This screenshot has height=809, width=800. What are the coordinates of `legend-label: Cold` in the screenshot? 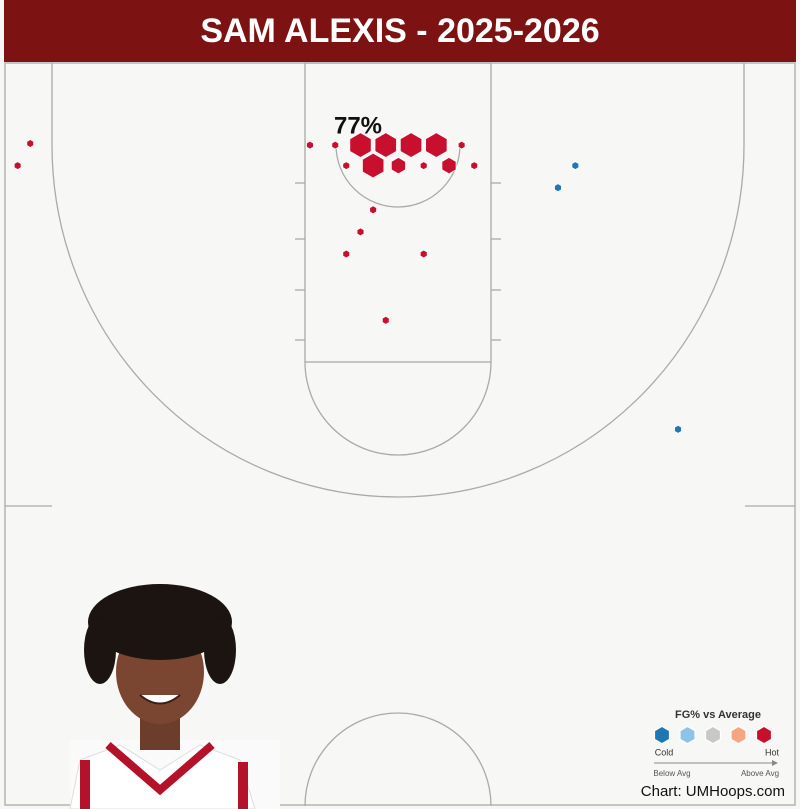 It's located at (664, 752).